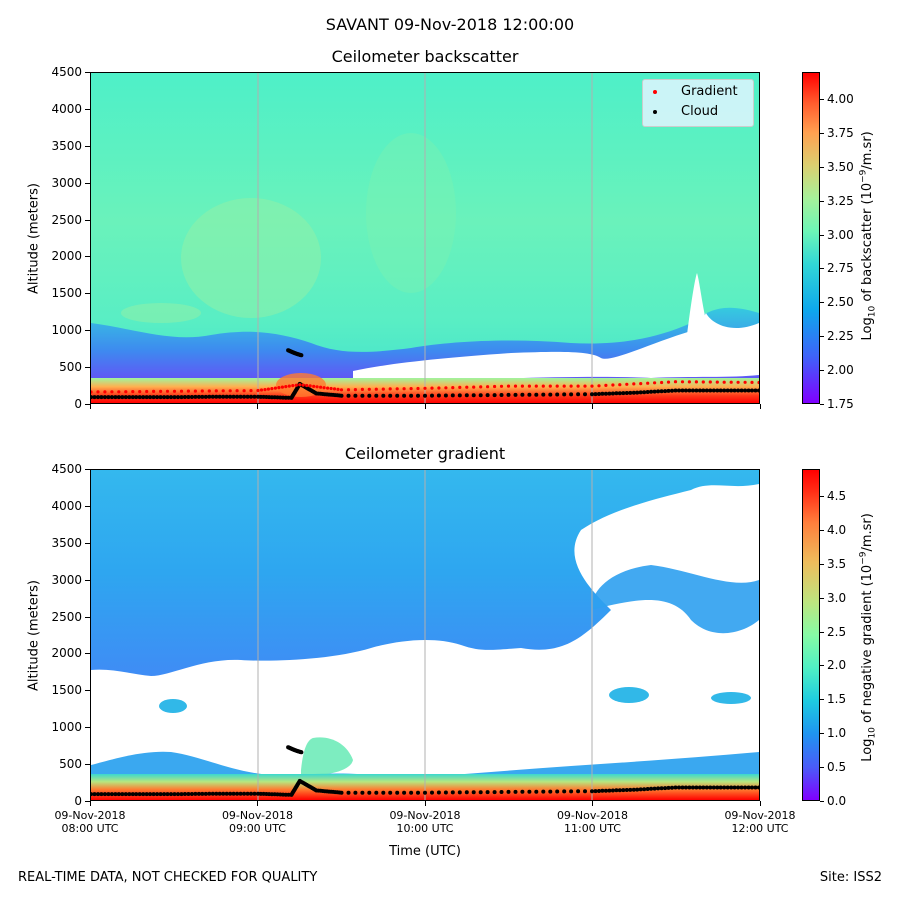 The width and height of the screenshot is (900, 900). I want to click on x-tick-time-label: 10:00 UTC, so click(425, 828).